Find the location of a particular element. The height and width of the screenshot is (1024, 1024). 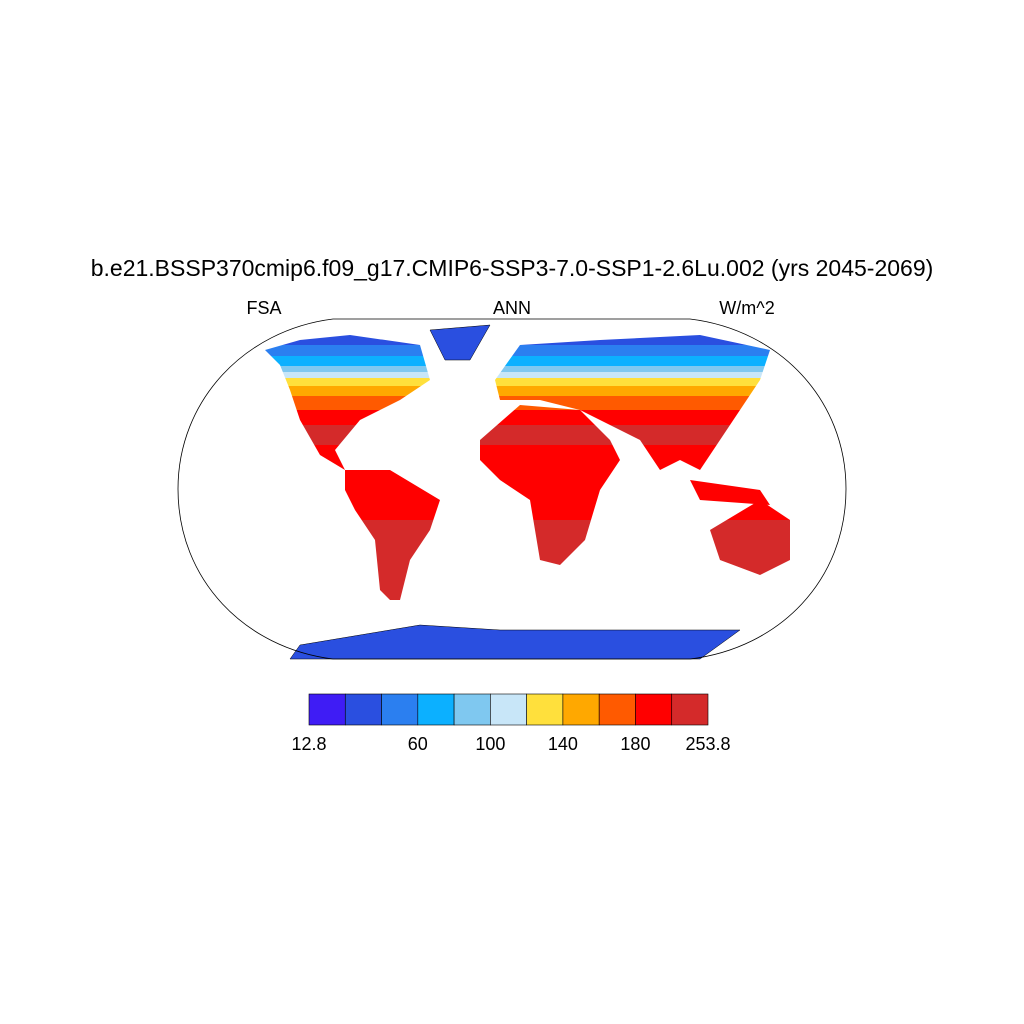

colorbar: 12.8 60 100 140 180 253.8 is located at coordinates (511, 723).